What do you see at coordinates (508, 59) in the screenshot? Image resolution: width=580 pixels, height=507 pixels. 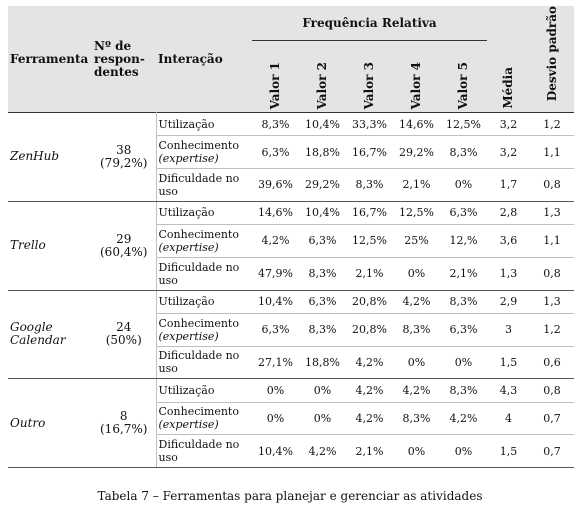 I see `header-media: Média` at bounding box center [508, 59].